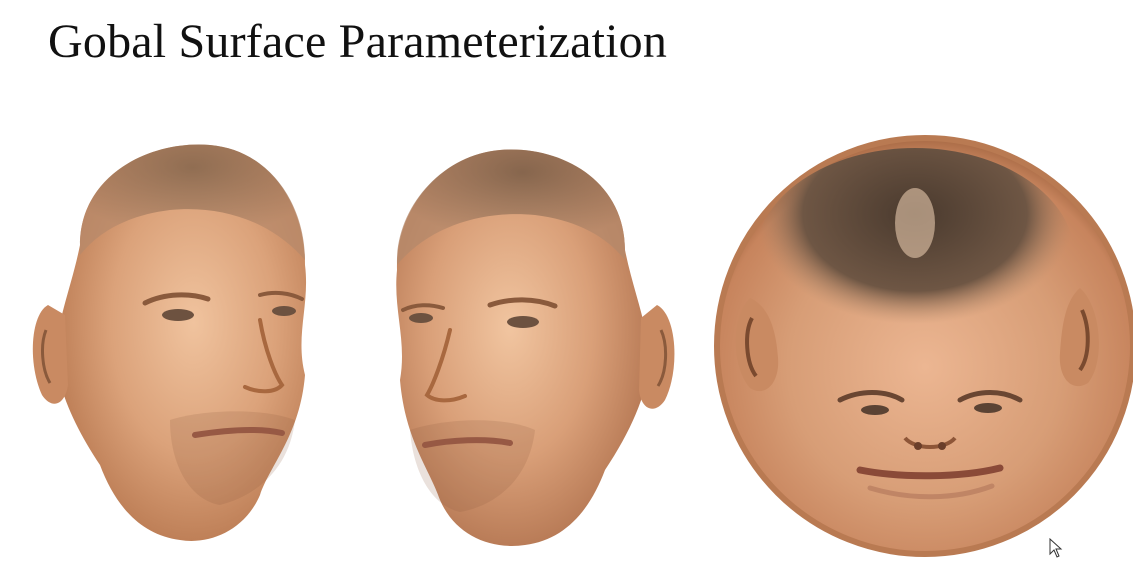 This screenshot has width=1133, height=570. Describe the element at coordinates (358, 41) in the screenshot. I see `slide-title: Gobal Surface Parameterization` at that location.